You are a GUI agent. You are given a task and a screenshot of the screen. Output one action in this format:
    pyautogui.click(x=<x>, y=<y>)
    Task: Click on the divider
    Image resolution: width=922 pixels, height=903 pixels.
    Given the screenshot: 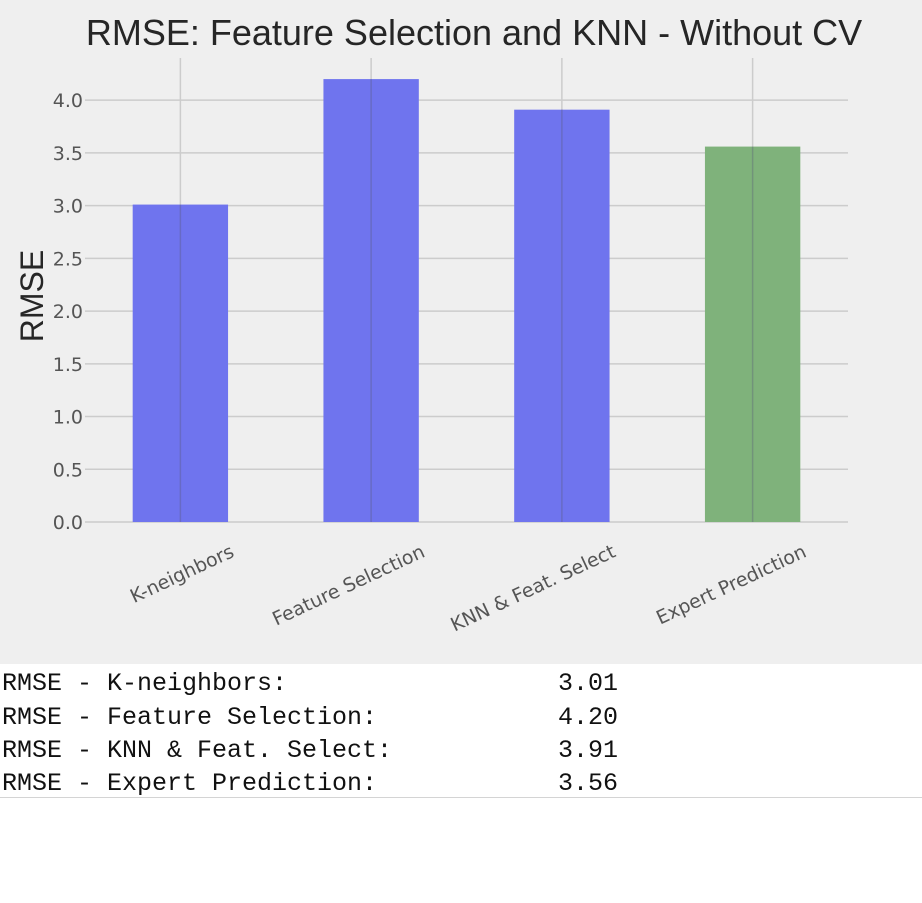 What is the action you would take?
    pyautogui.click(x=461, y=797)
    